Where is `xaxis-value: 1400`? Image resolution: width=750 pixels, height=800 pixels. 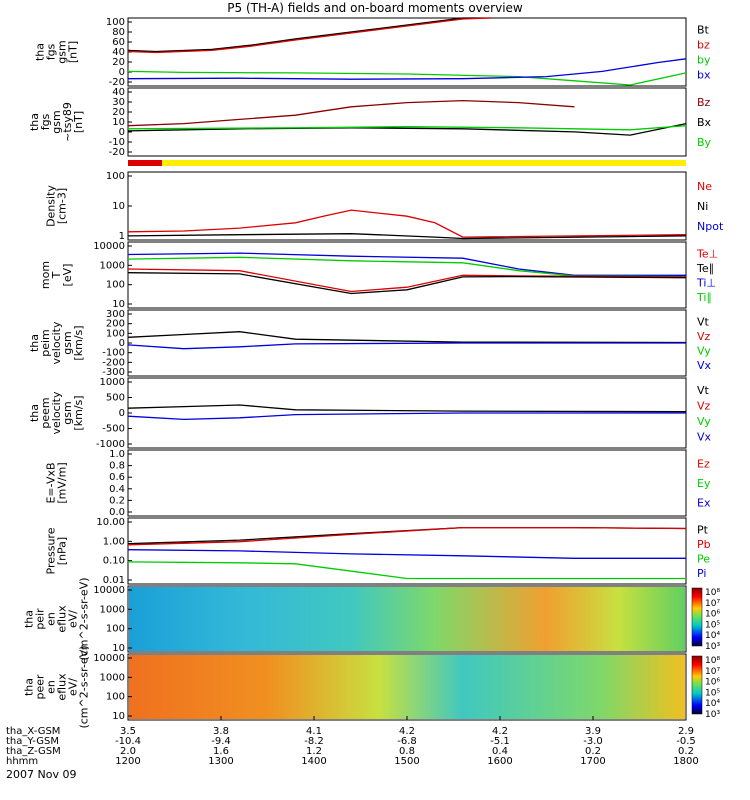
xaxis-value: 1400 is located at coordinates (313, 761).